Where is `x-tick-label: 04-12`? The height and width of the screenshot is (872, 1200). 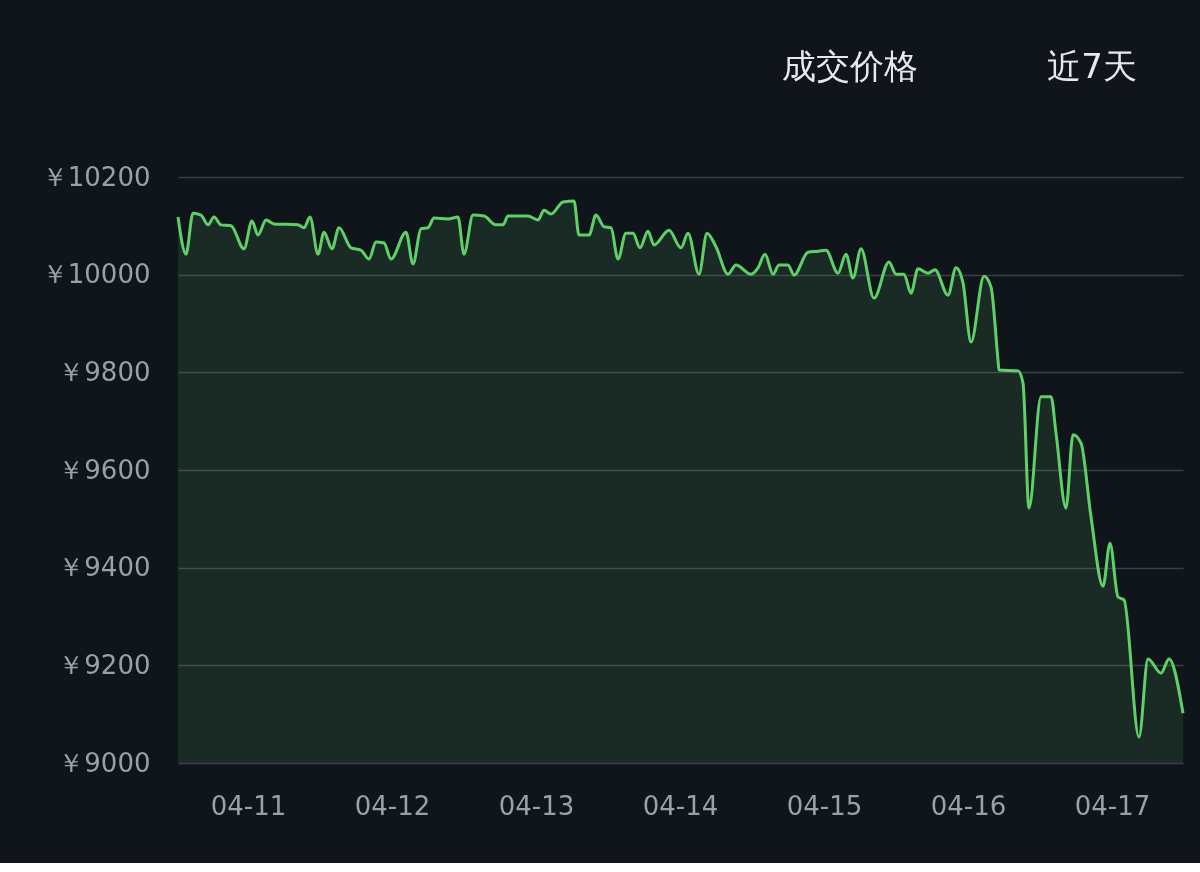 x-tick-label: 04-12 is located at coordinates (392, 805).